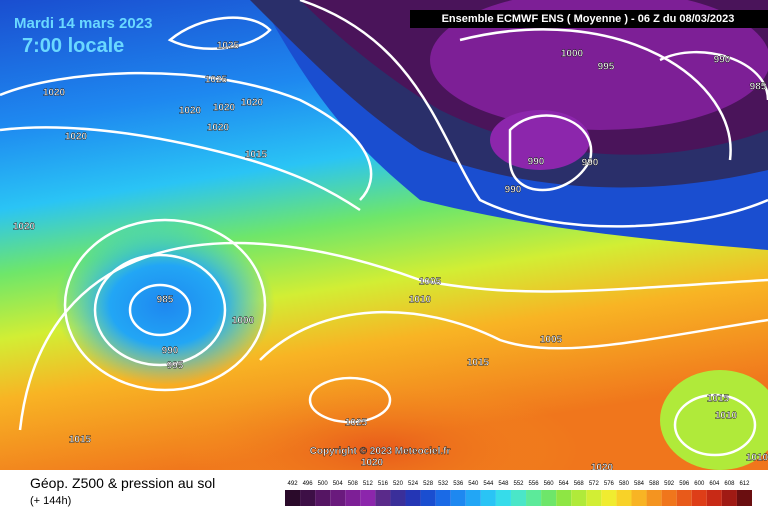 The height and width of the screenshot is (512, 768). I want to click on colorbar-tick-label: 512, so click(368, 484).